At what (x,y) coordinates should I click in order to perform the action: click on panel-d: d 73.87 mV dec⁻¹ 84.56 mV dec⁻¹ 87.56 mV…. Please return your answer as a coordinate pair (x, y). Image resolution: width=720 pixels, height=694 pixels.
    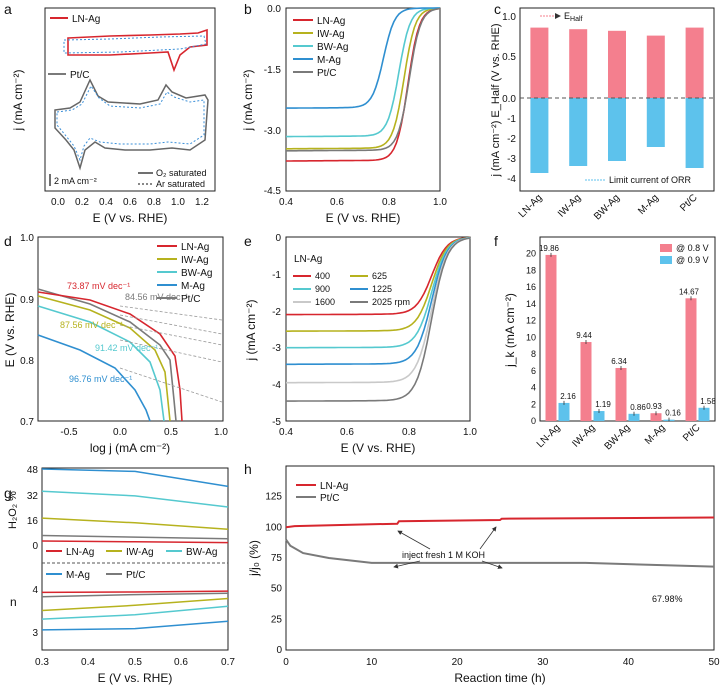
    Looking at the image, I should click on (115, 344).